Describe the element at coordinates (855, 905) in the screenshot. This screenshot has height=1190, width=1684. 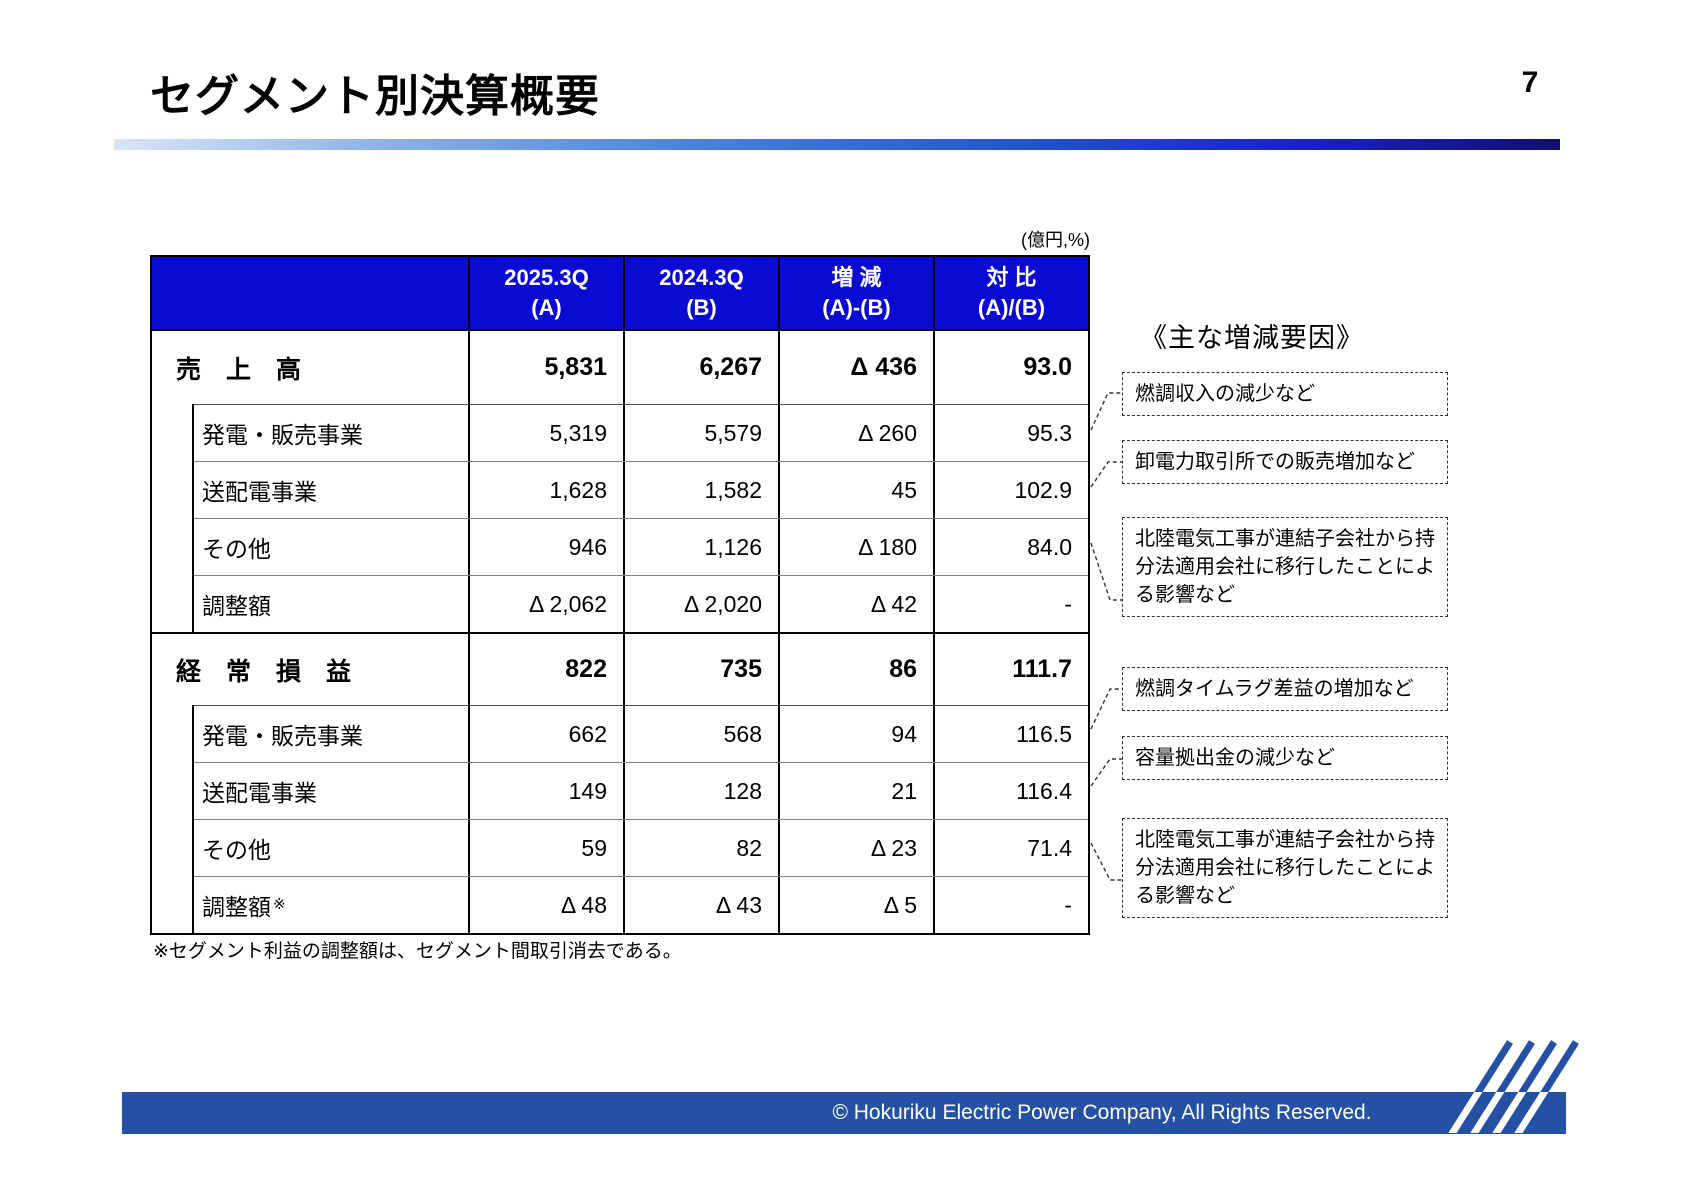
I see `row-value: Δ 5` at that location.